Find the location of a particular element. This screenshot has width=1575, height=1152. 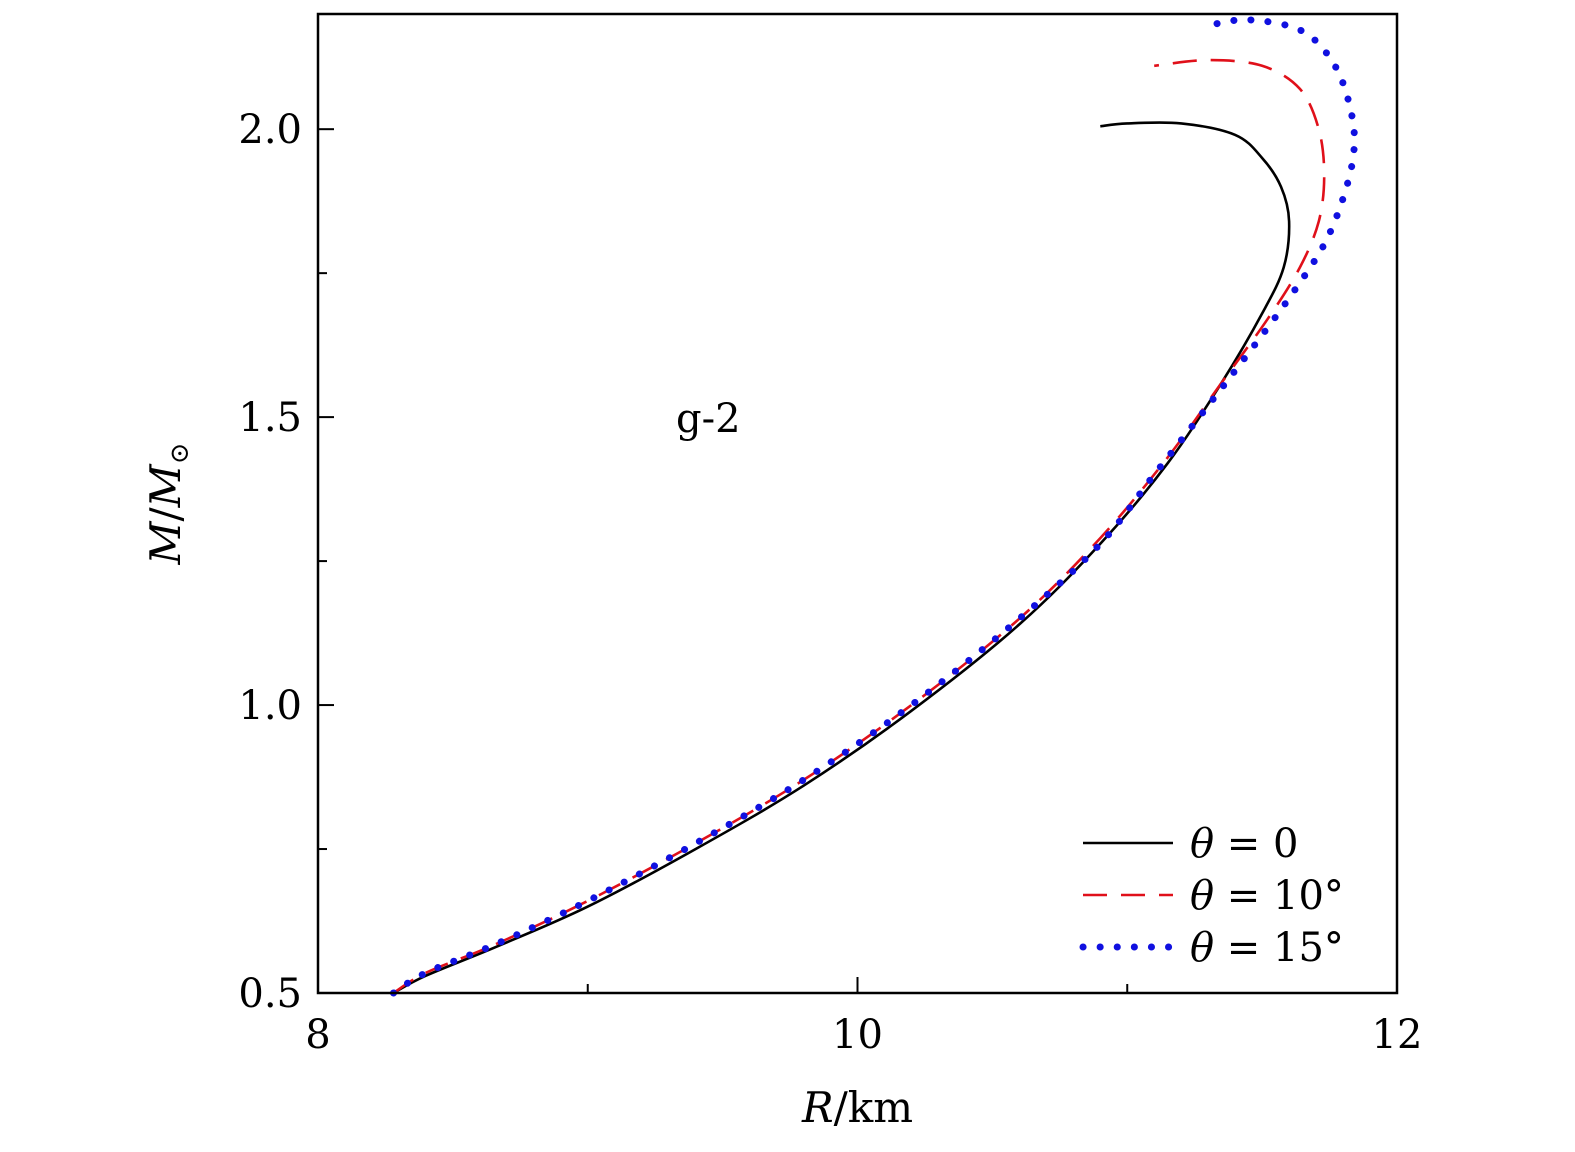

x-tick-label: 10 is located at coordinates (857, 1035).